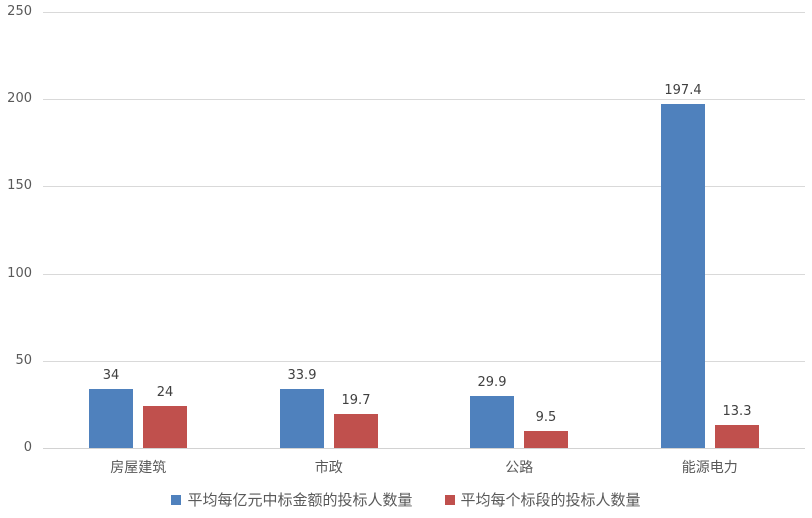 This screenshot has height=518, width=812. What do you see at coordinates (550, 500) in the screenshot?
I see `legend-label: 平均每个标段的投标人数量` at bounding box center [550, 500].